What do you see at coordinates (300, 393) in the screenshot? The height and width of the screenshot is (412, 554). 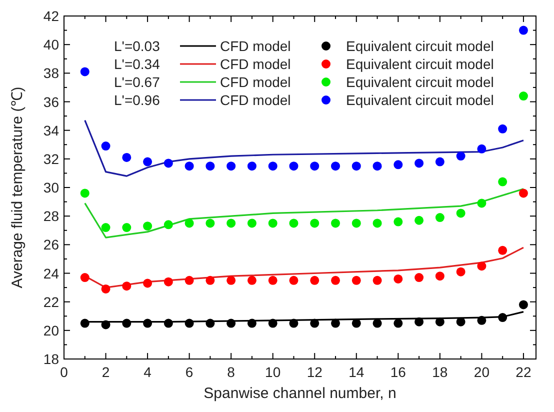 I see `x-axis-title: Spanwise channel number, n` at bounding box center [300, 393].